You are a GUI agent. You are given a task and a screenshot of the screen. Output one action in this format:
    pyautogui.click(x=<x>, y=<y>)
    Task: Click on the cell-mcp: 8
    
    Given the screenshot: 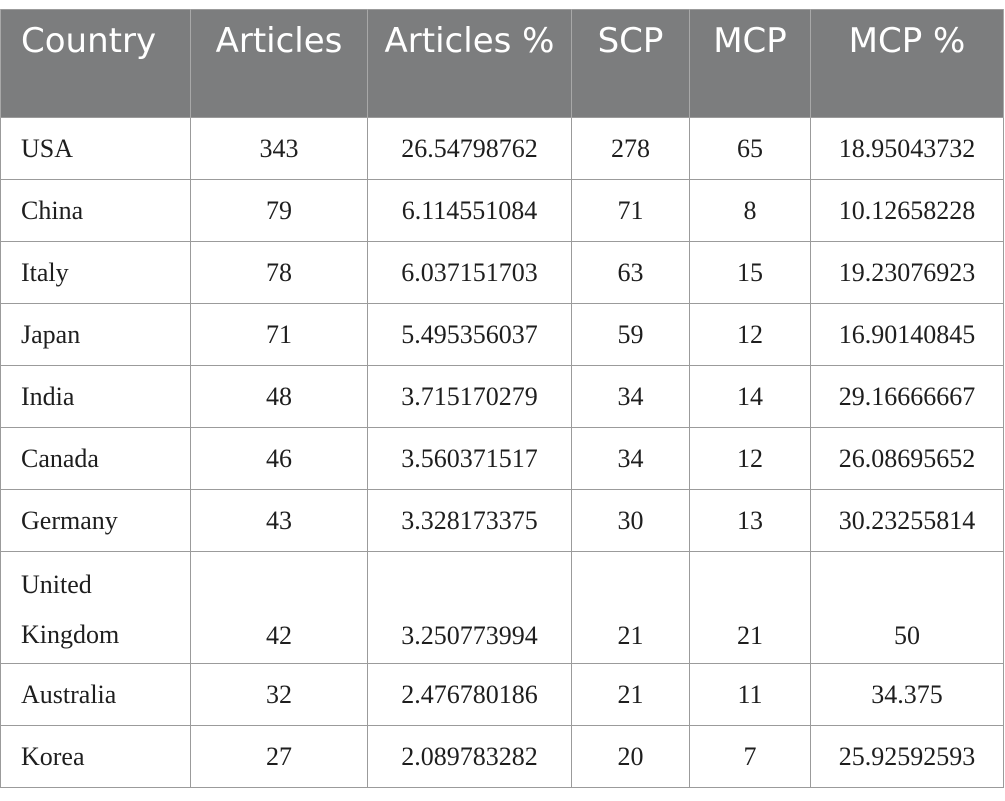 What is the action you would take?
    pyautogui.click(x=750, y=210)
    